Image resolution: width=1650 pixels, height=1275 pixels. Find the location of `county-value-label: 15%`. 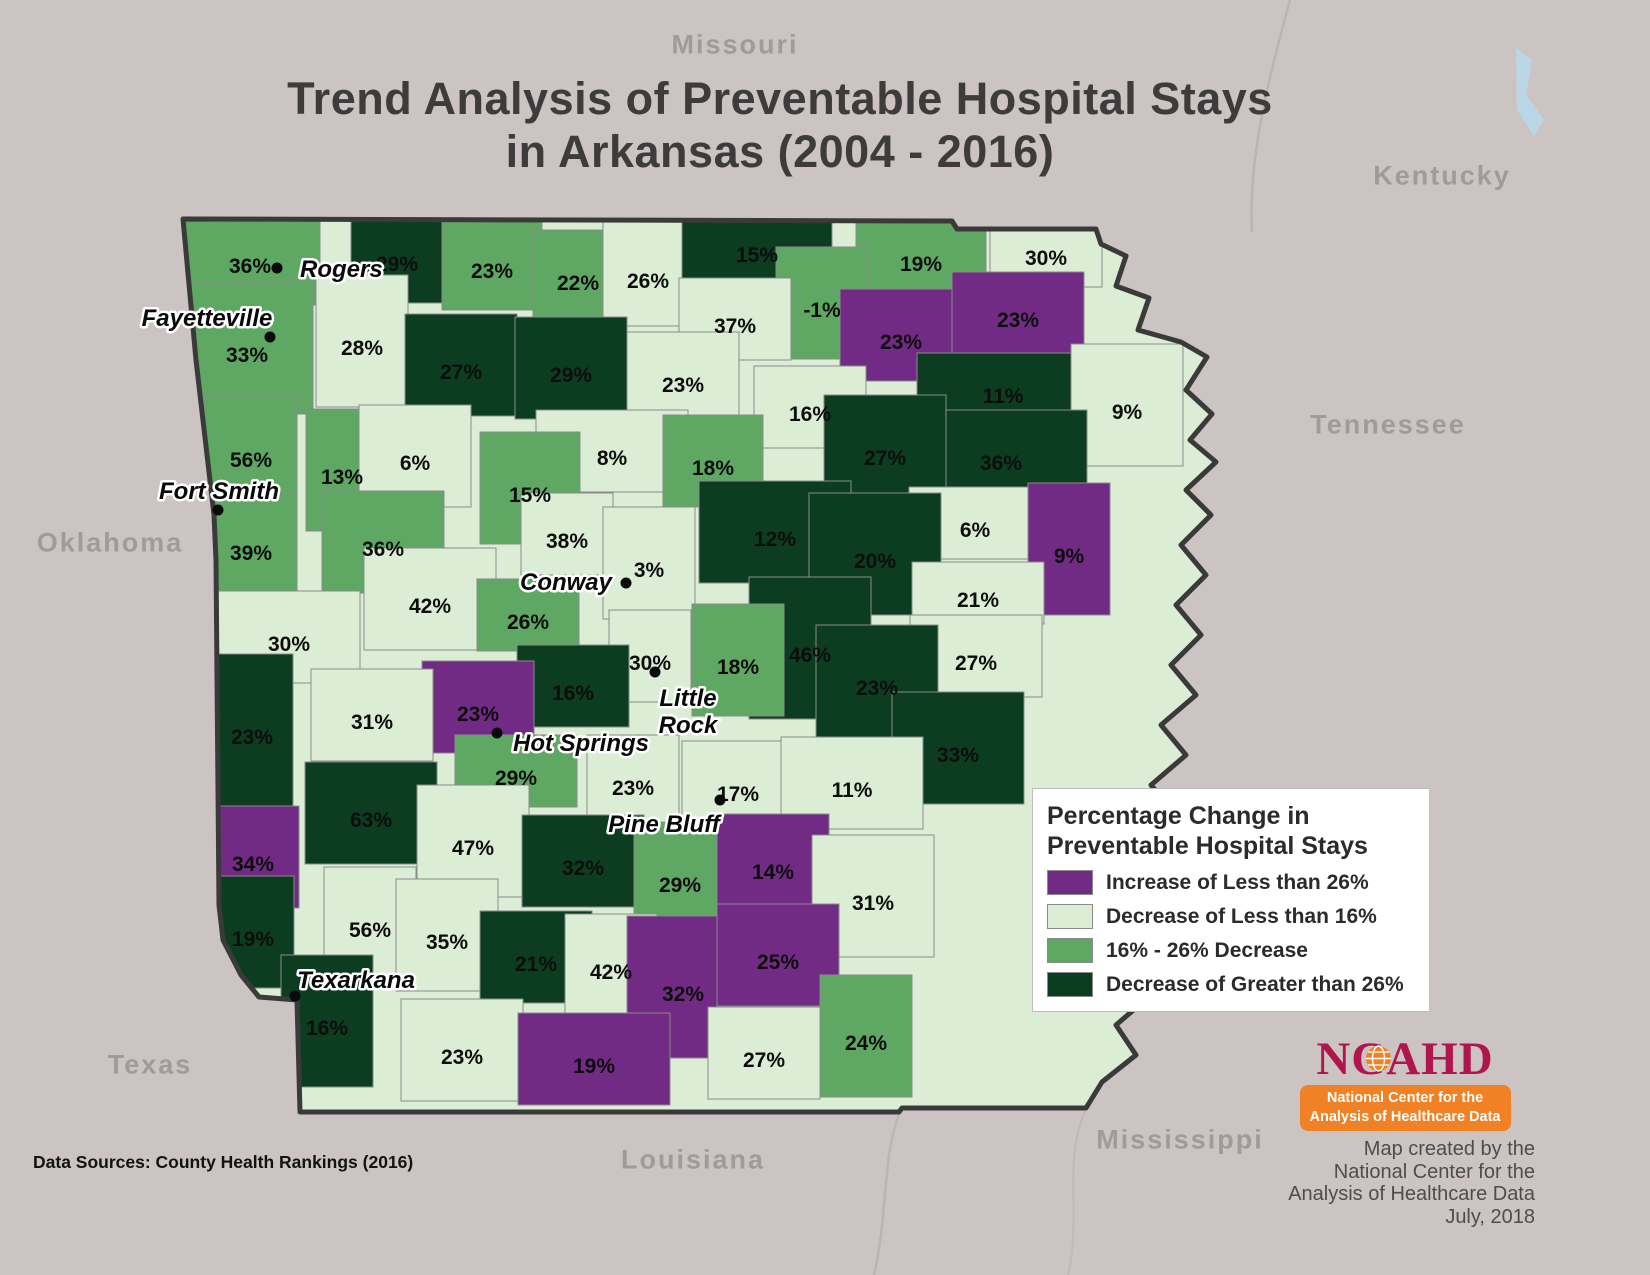

county-value-label: 15% is located at coordinates (530, 495).